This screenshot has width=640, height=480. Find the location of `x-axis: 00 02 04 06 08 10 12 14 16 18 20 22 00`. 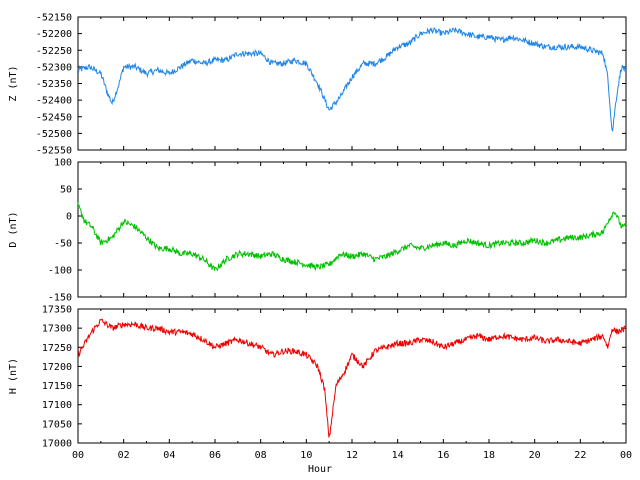

x-axis: 00 02 04 06 08 10 12 14 16 18 20 22 00 is located at coordinates (352, 455).